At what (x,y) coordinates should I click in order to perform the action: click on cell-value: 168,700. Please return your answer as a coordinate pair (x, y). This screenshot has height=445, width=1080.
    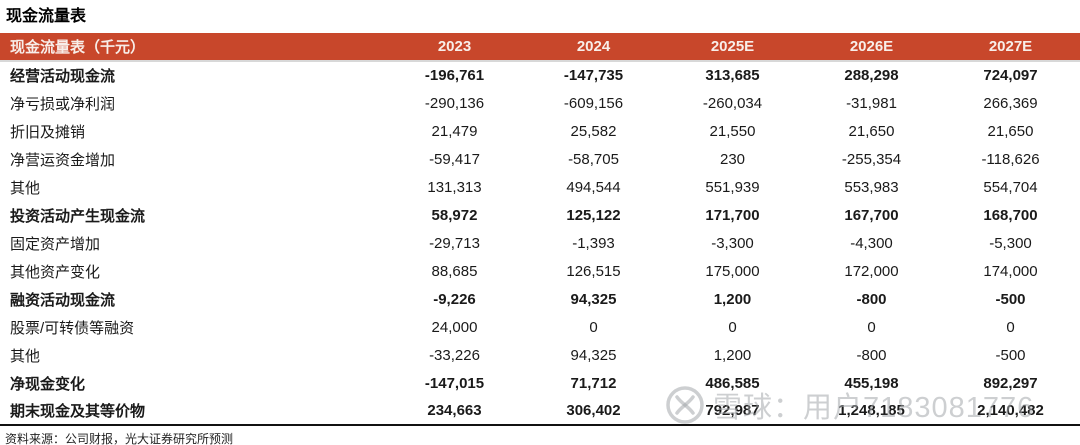
    Looking at the image, I should click on (1010, 215).